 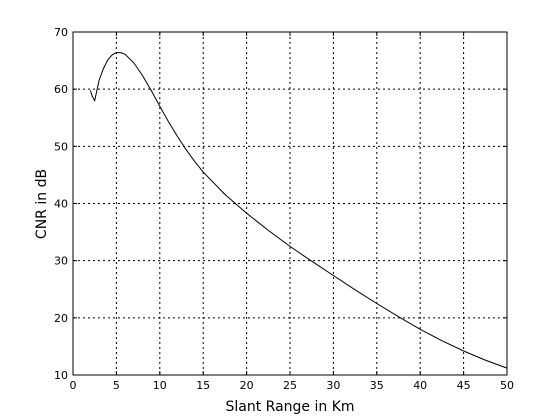 I want to click on x-tick-label: 15, so click(x=203, y=385).